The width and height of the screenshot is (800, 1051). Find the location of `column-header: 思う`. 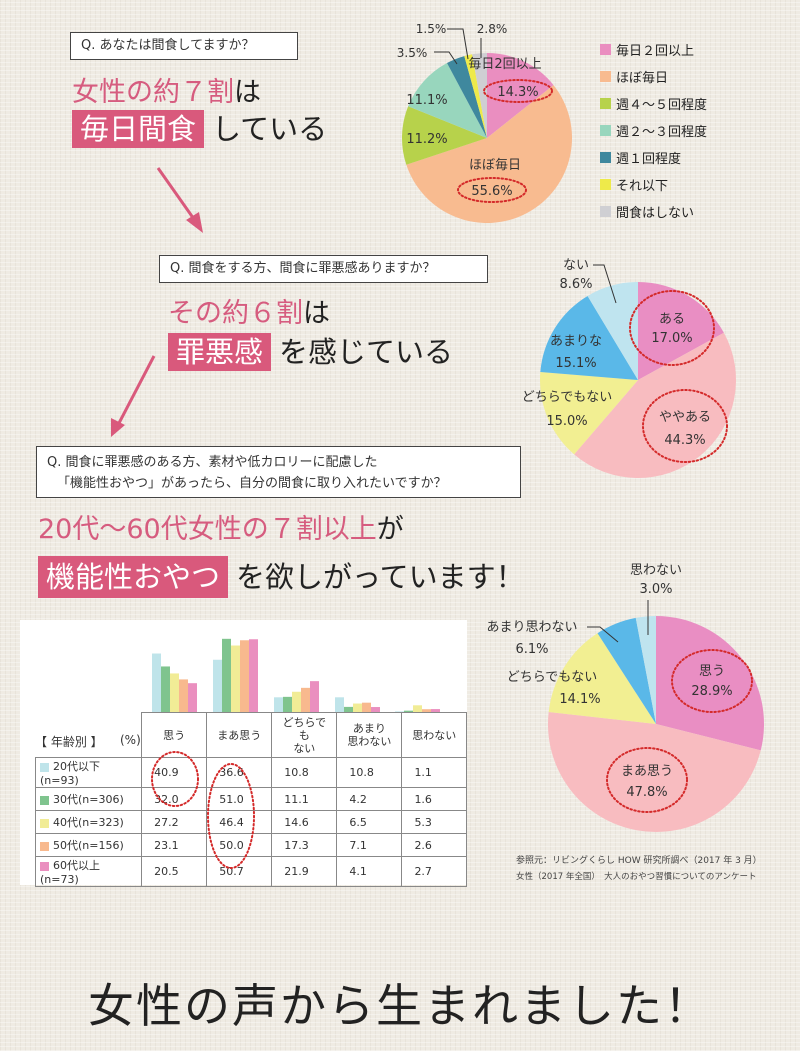

column-header: 思う is located at coordinates (174, 735).